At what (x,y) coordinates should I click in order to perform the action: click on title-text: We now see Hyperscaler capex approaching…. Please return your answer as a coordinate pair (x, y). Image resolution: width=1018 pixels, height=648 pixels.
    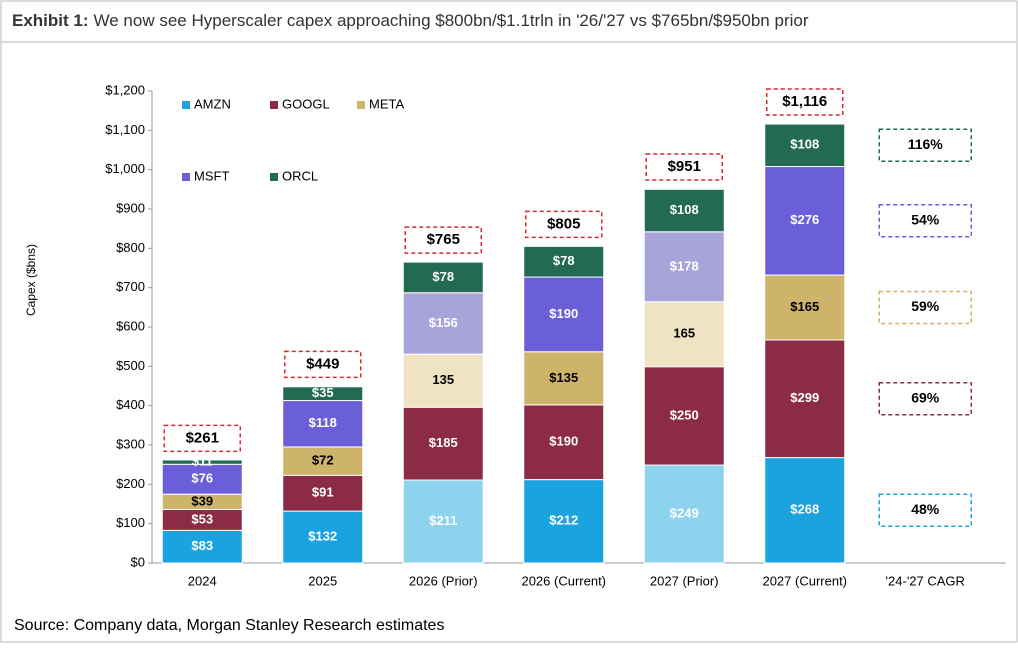
    Looking at the image, I should click on (451, 20).